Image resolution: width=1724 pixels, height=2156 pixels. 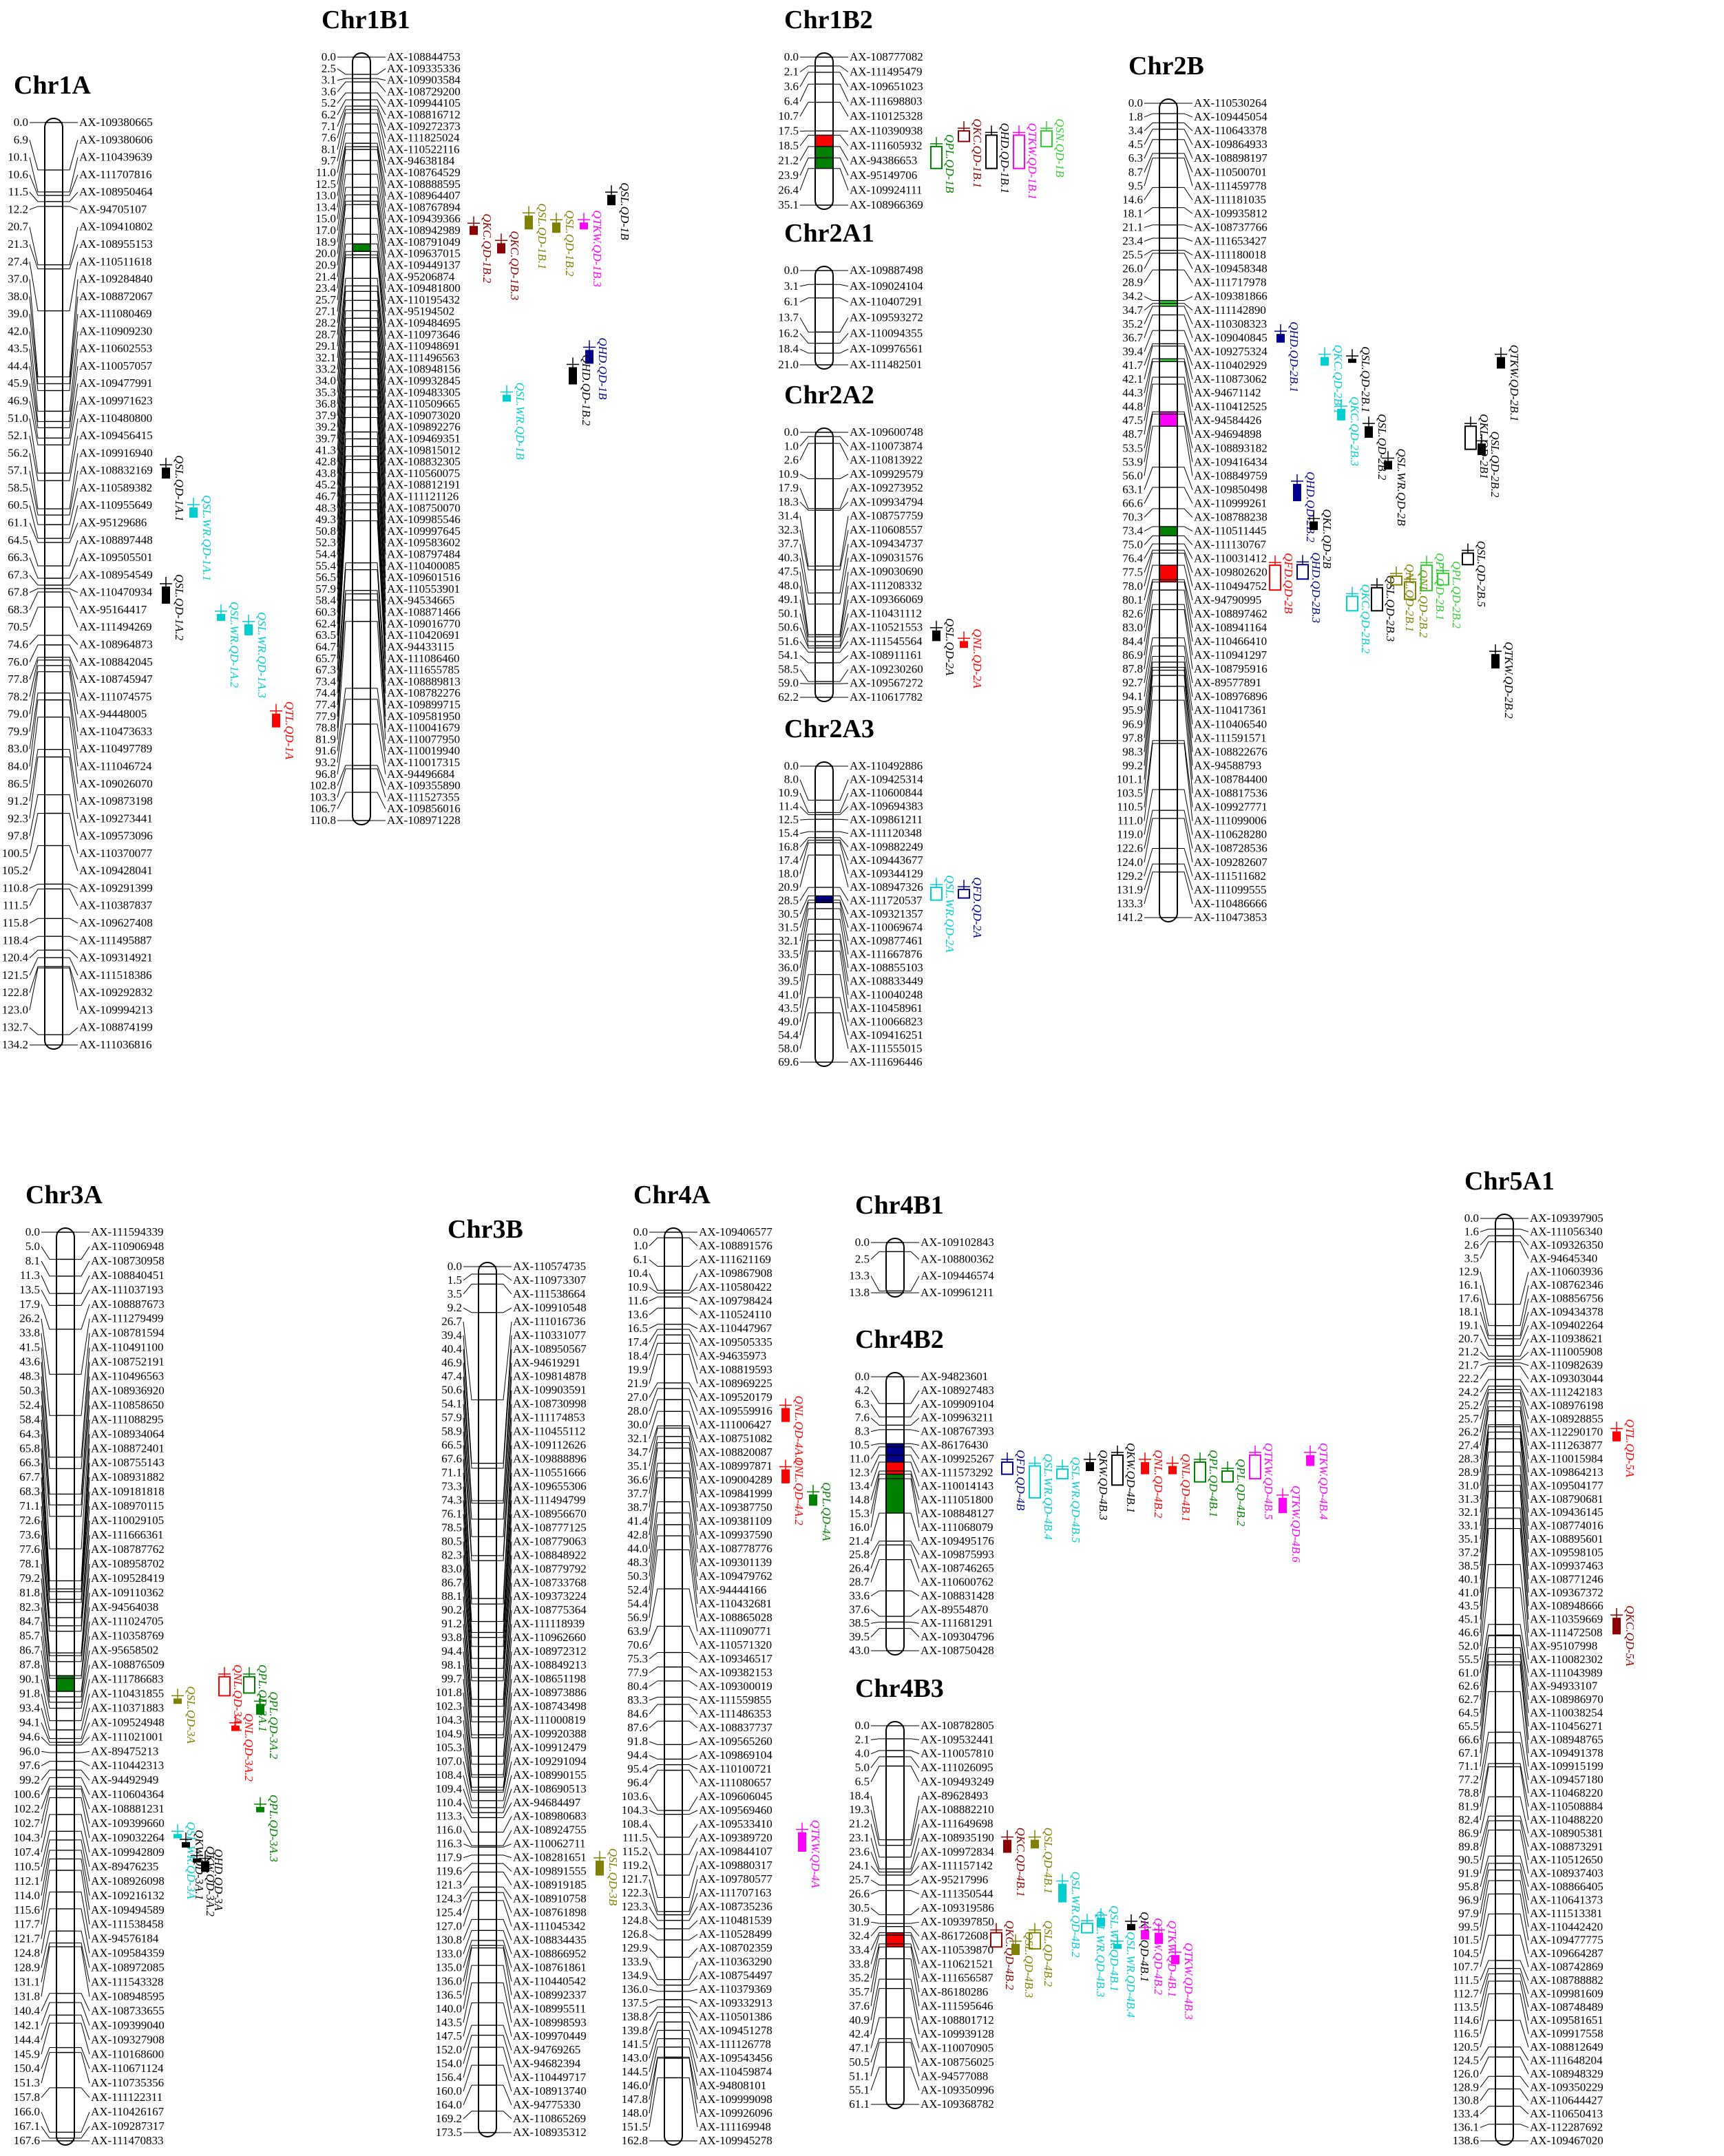 I want to click on highlight-segment, so click(x=895, y=1494).